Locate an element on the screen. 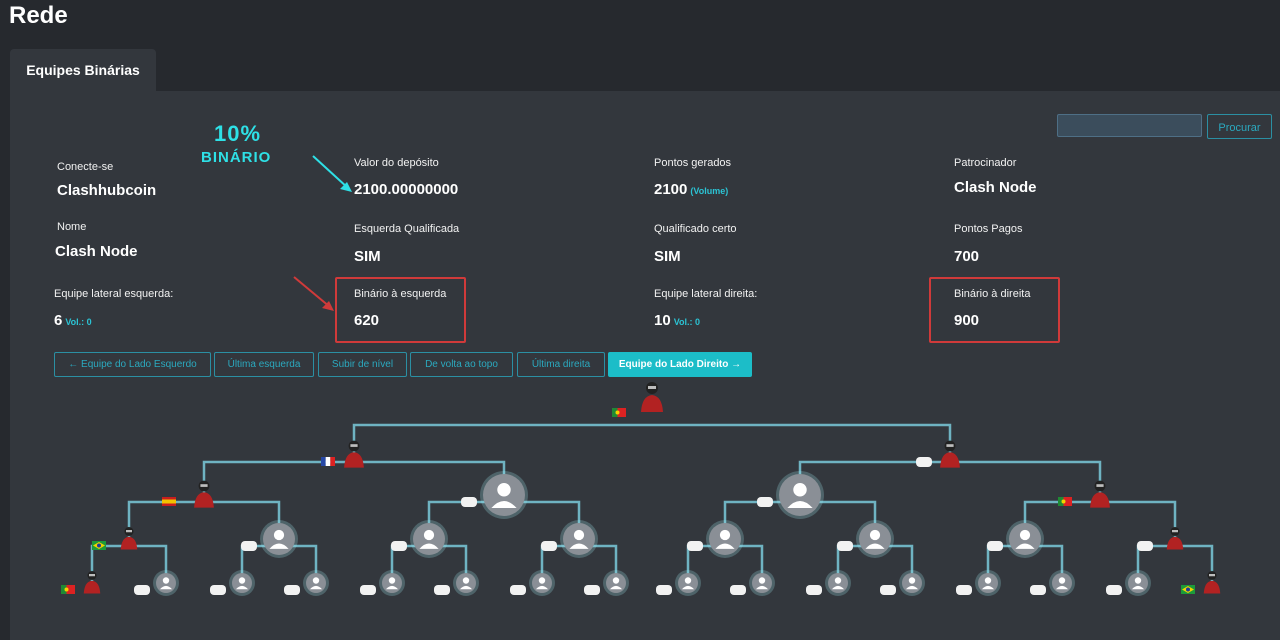 The image size is (1280, 640). right-binary-label: Binário à direita is located at coordinates (992, 294).